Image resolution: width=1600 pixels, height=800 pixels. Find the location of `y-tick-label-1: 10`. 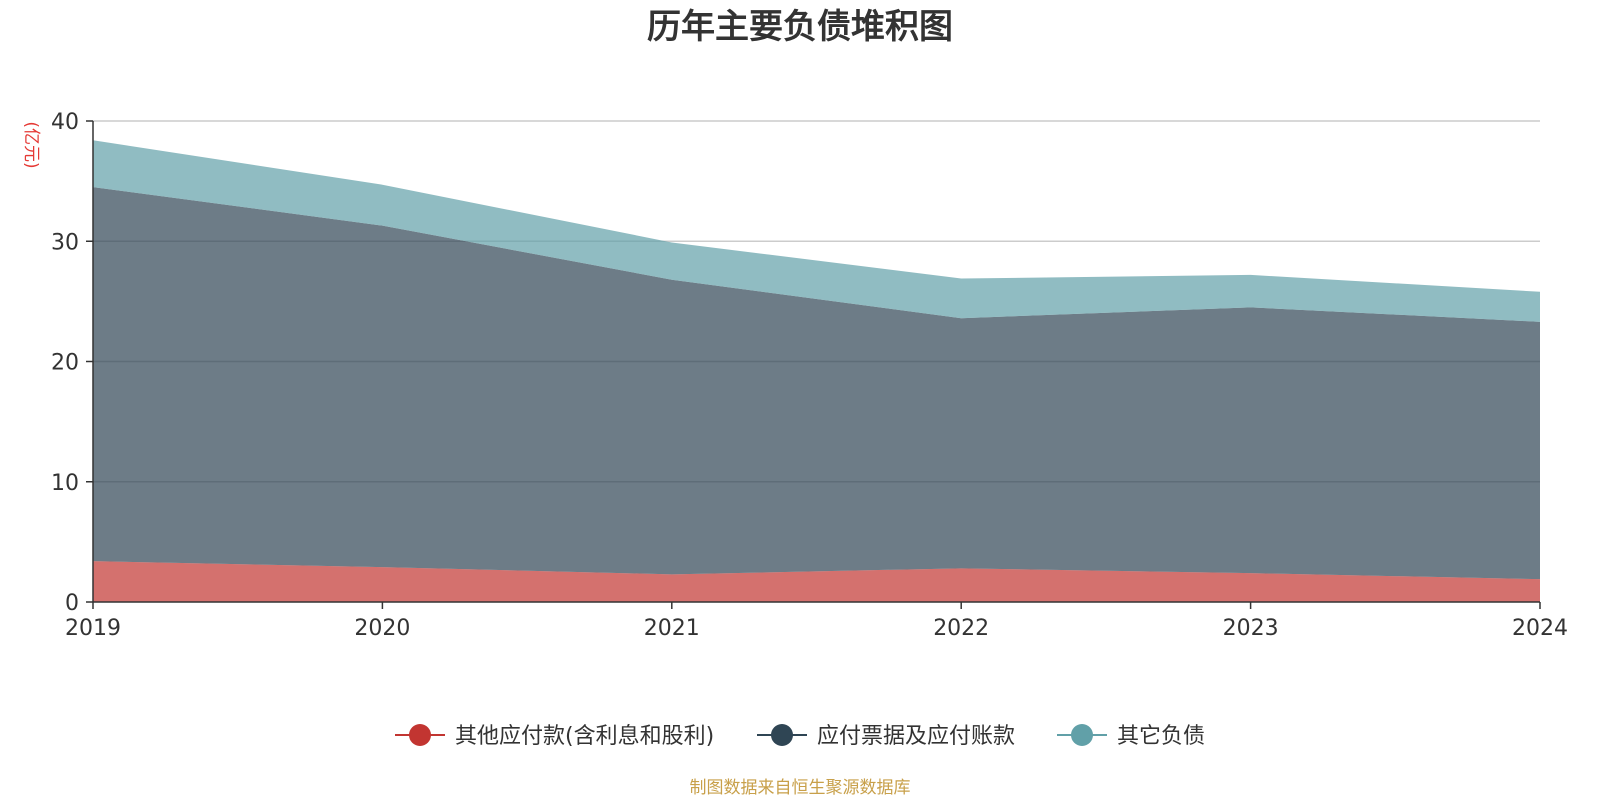

y-tick-label-1: 10 is located at coordinates (65, 483).